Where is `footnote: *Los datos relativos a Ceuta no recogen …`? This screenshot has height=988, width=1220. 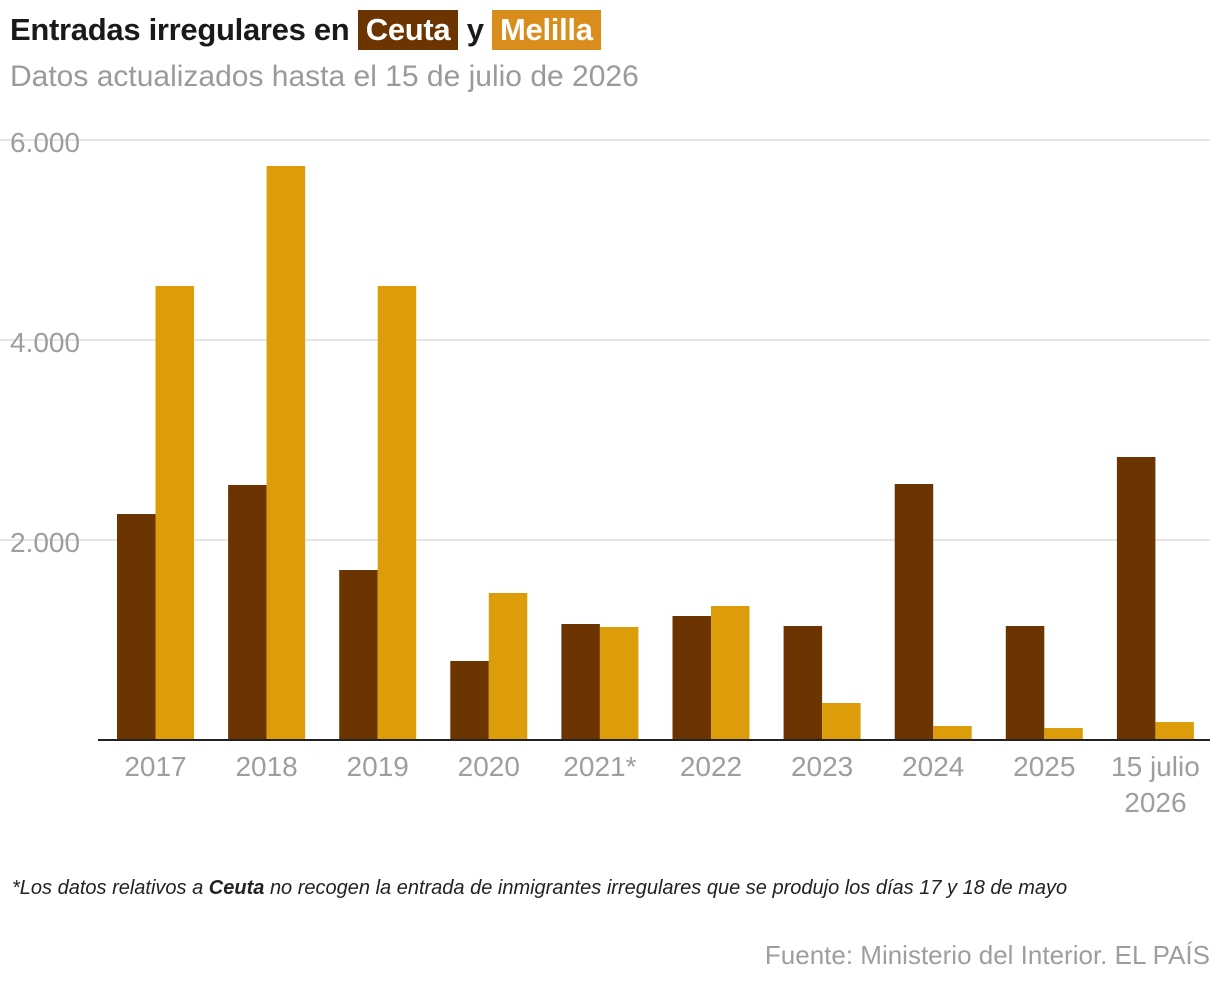 footnote: *Los datos relativos a Ceuta no recogen … is located at coordinates (602, 888).